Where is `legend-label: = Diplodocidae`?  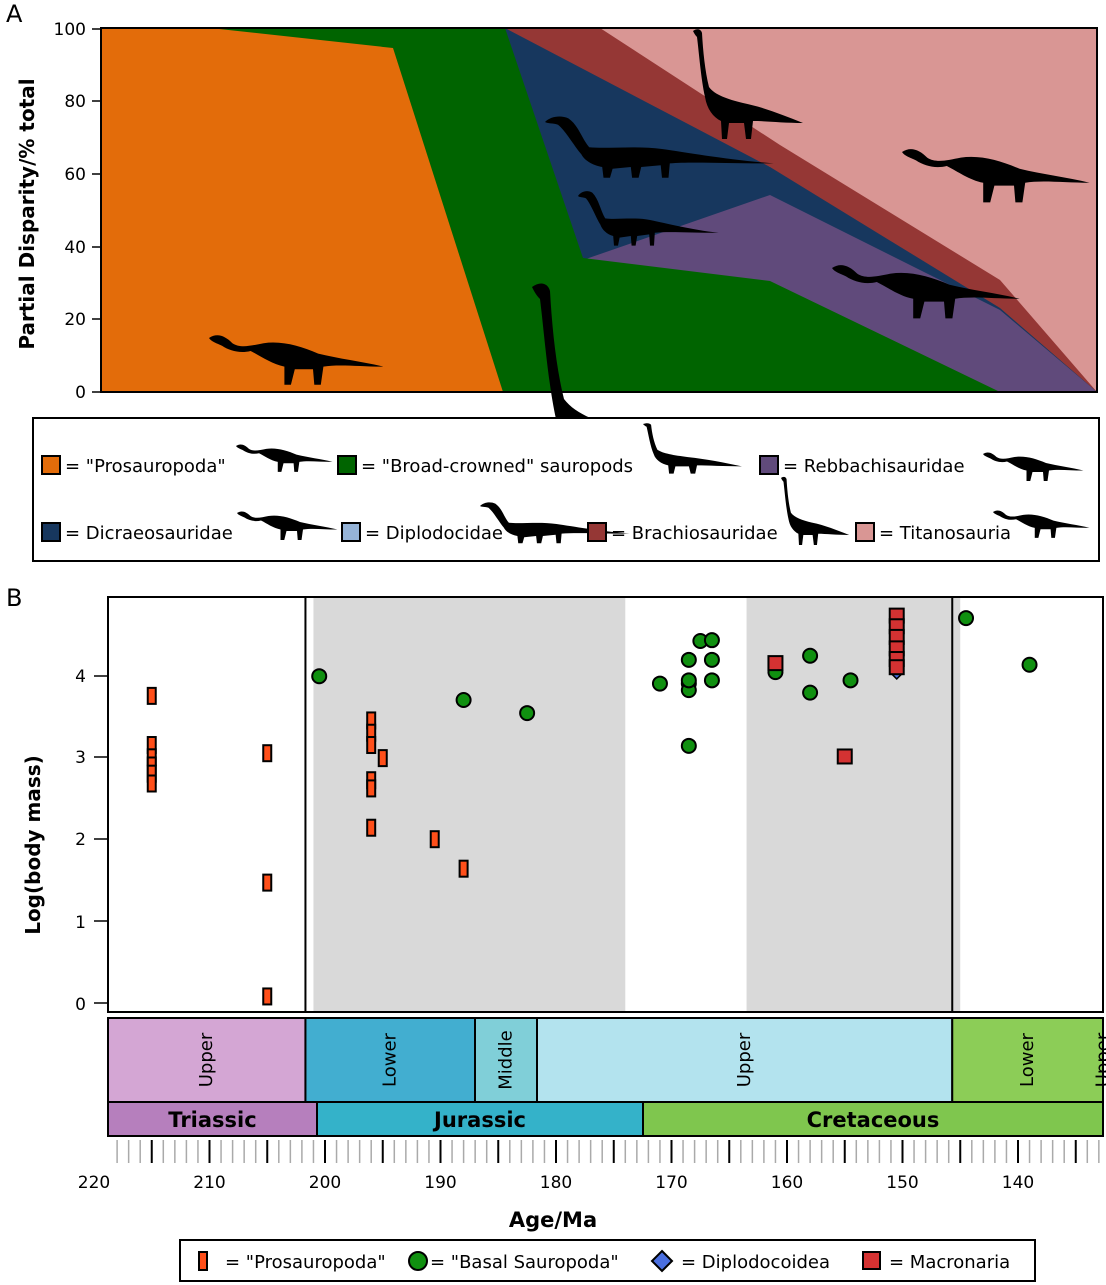 legend-label: = Diplodocidae is located at coordinates (434, 533).